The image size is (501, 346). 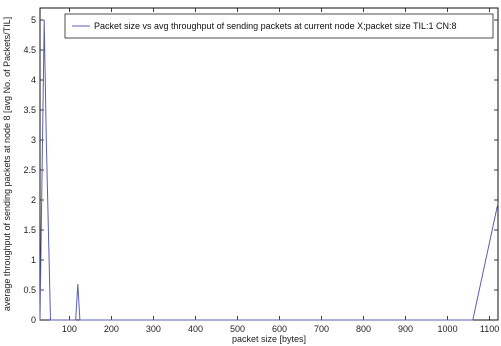 I want to click on y-tick-label: 1.5, so click(x=29, y=230).